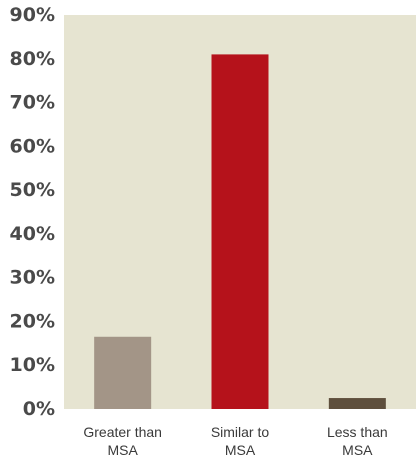 This screenshot has width=416, height=461. What do you see at coordinates (235, 441) in the screenshot?
I see `x-axis-labels: Greater than MSA Similar to MSA Less than MSA` at bounding box center [235, 441].